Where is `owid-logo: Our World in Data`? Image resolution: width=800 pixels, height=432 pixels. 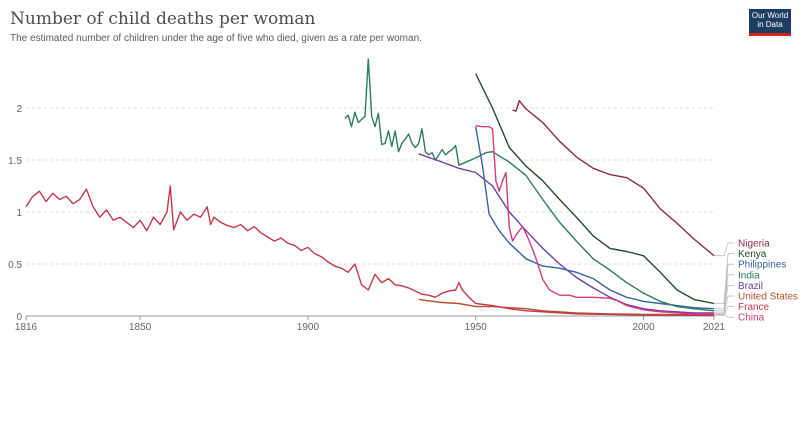
owid-logo: Our World in Data is located at coordinates (770, 22).